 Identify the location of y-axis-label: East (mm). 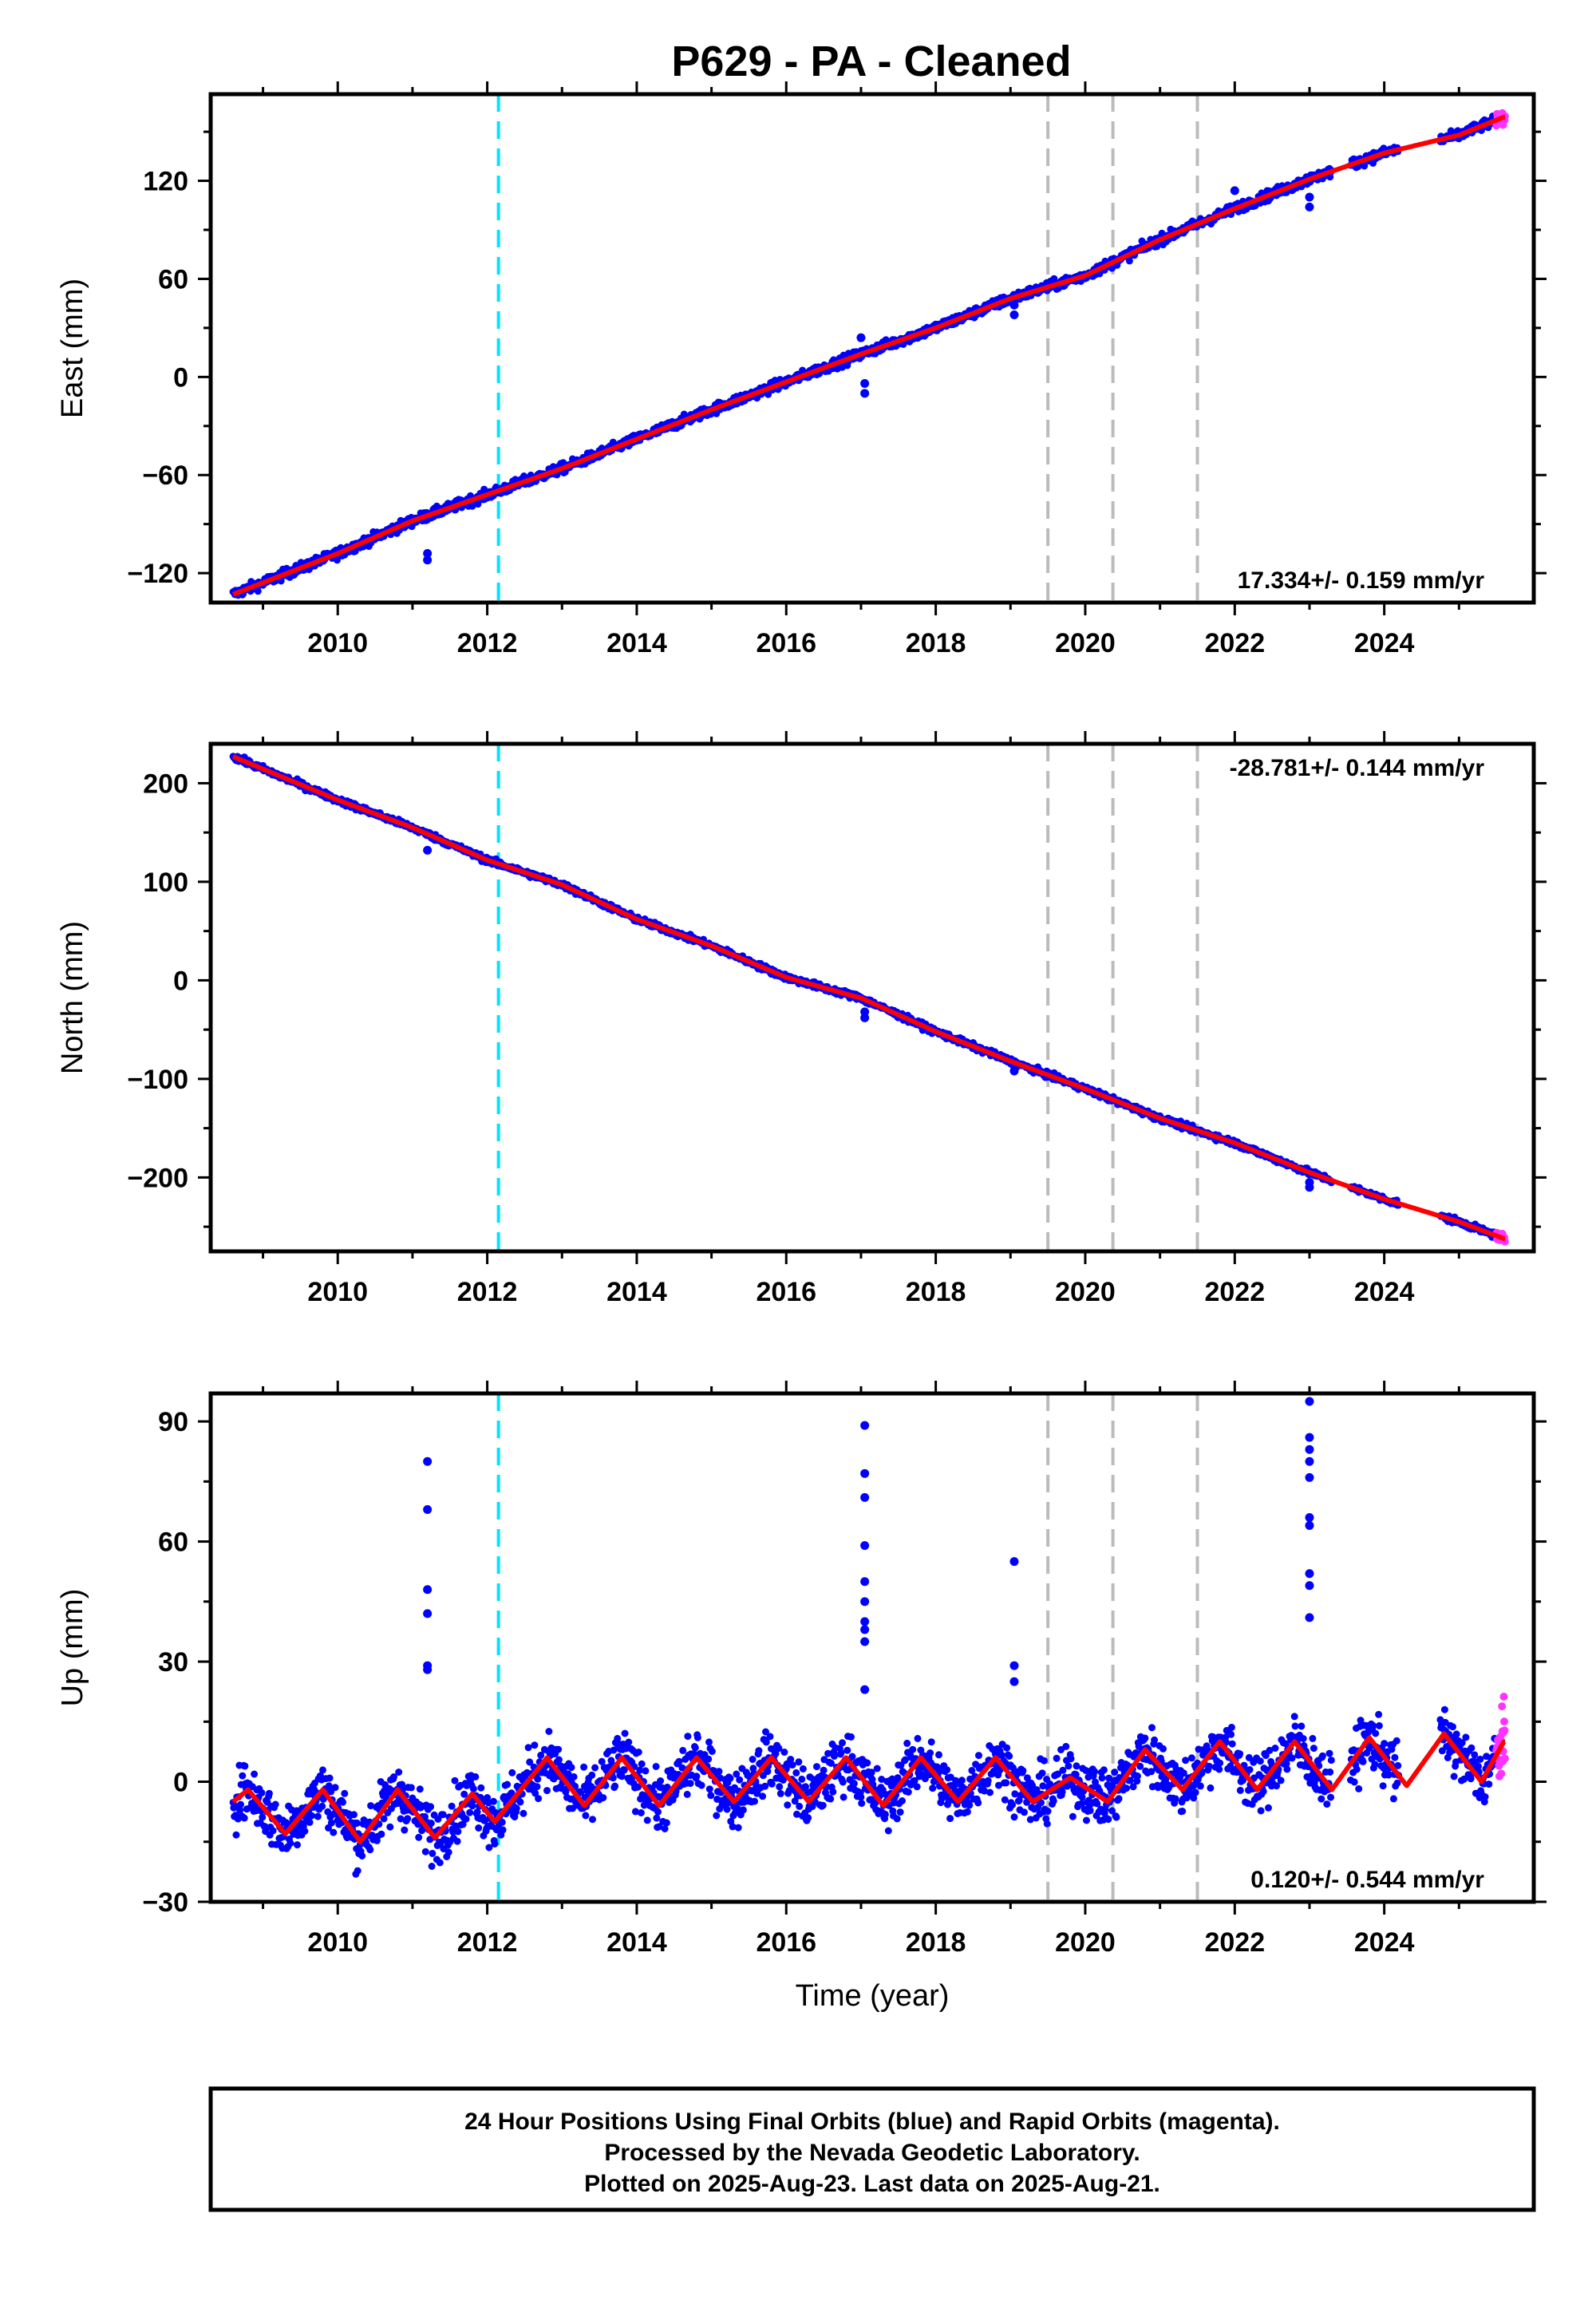
(72, 348).